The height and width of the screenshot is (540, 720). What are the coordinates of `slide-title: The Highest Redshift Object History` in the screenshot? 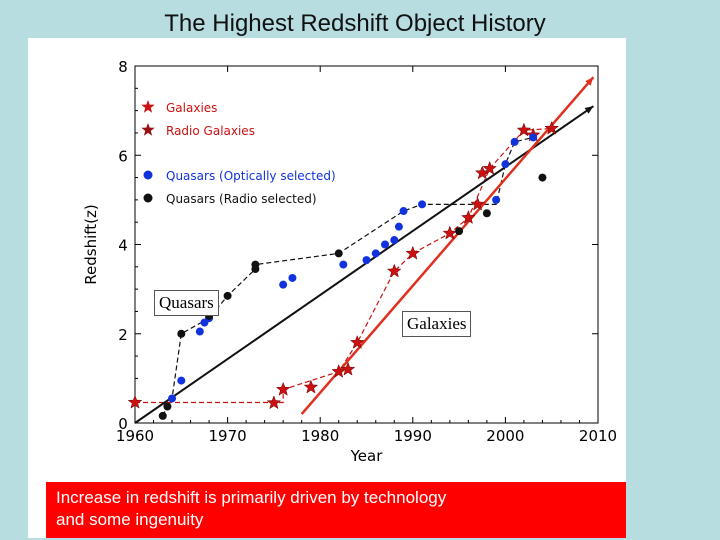 It's located at (355, 23).